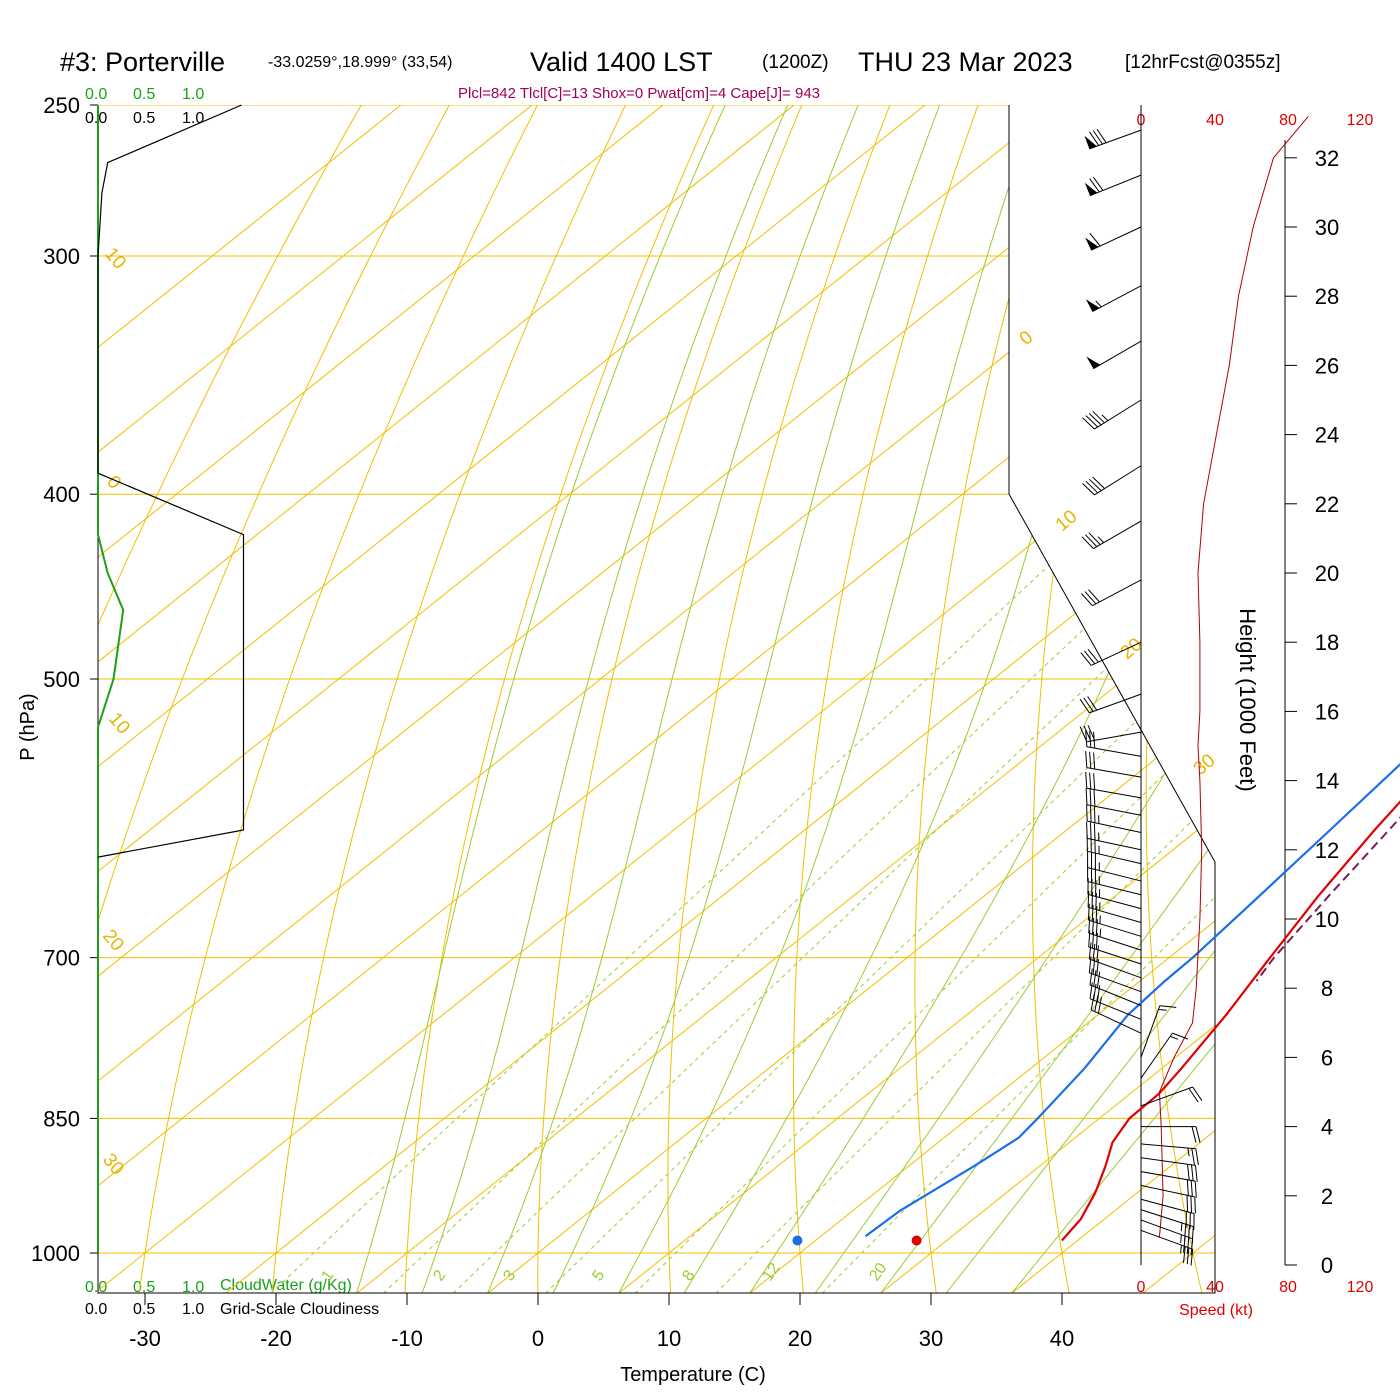 This screenshot has height=1400, width=1400. Describe the element at coordinates (800, 1338) in the screenshot. I see `x-tick-label: 20` at that location.